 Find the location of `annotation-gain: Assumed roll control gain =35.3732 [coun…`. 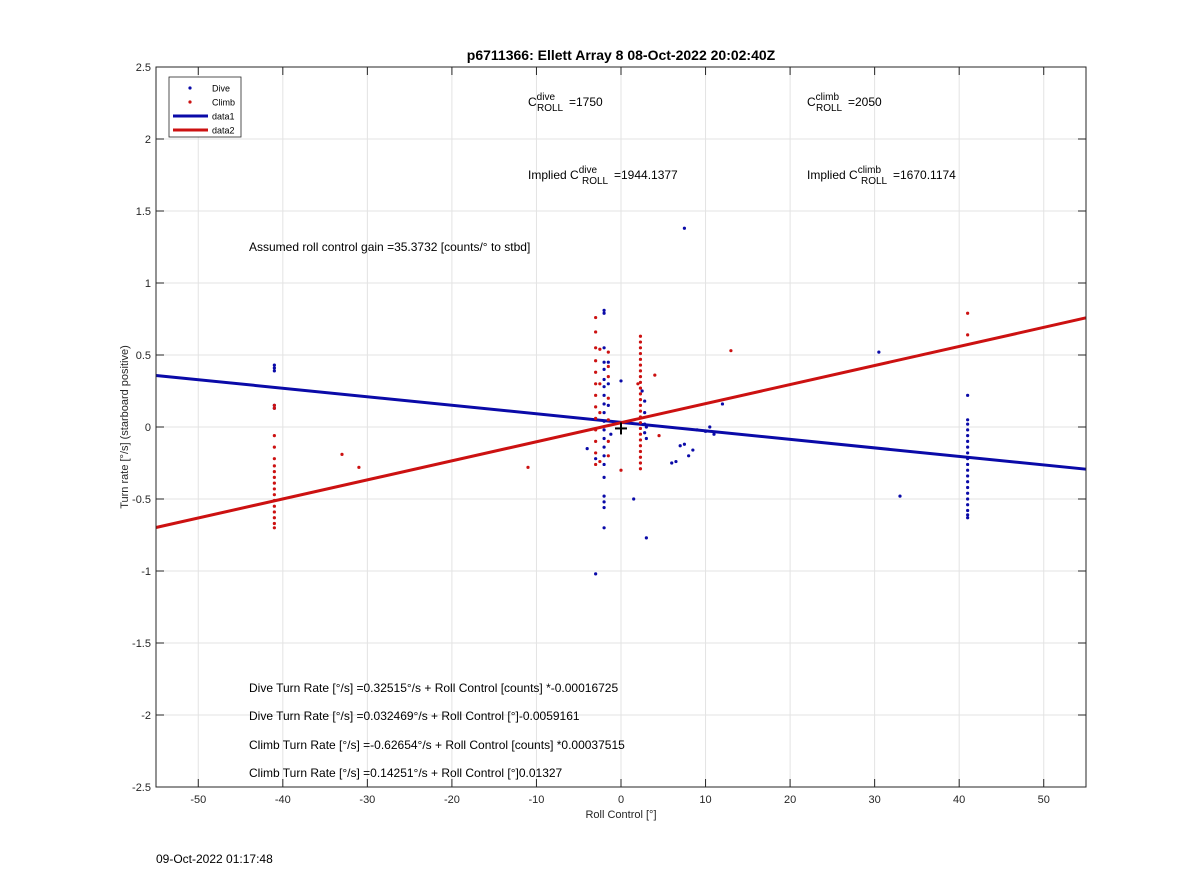

annotation-gain: Assumed roll control gain =35.3732 [coun… is located at coordinates (389, 247).